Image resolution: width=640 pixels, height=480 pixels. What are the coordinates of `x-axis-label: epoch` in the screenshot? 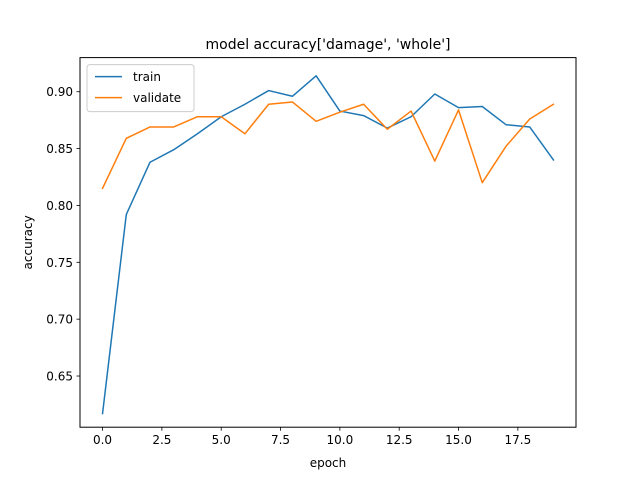 It's located at (328, 463).